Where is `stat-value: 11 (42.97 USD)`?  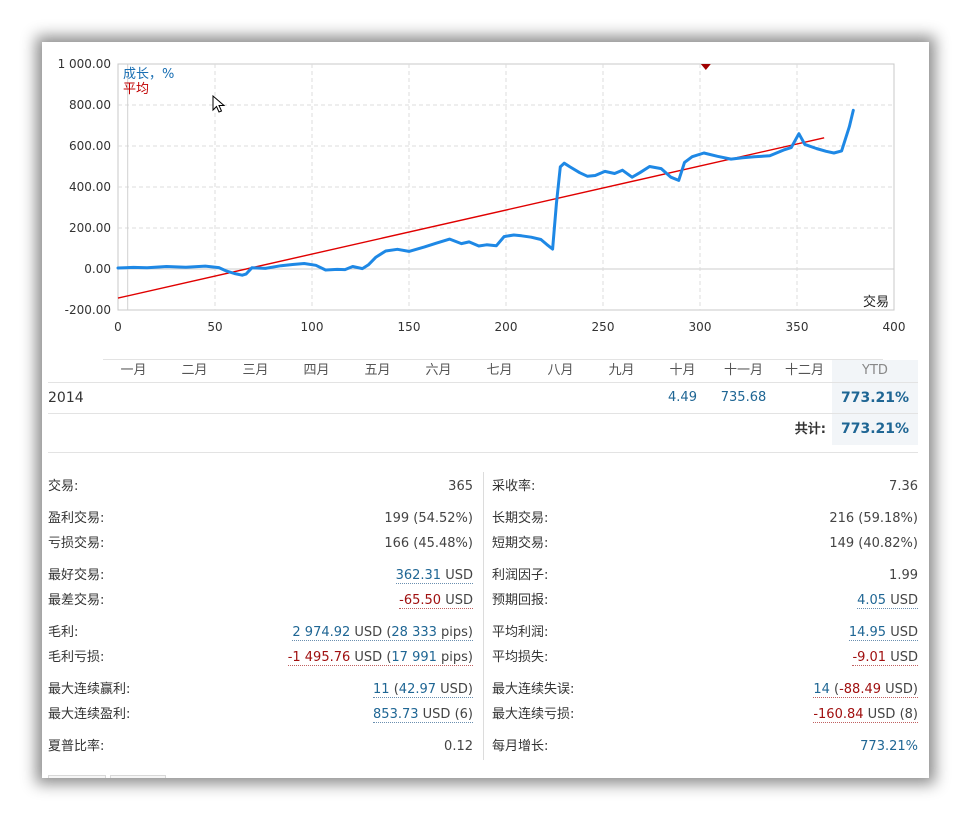
stat-value: 11 (42.97 USD) is located at coordinates (343, 690).